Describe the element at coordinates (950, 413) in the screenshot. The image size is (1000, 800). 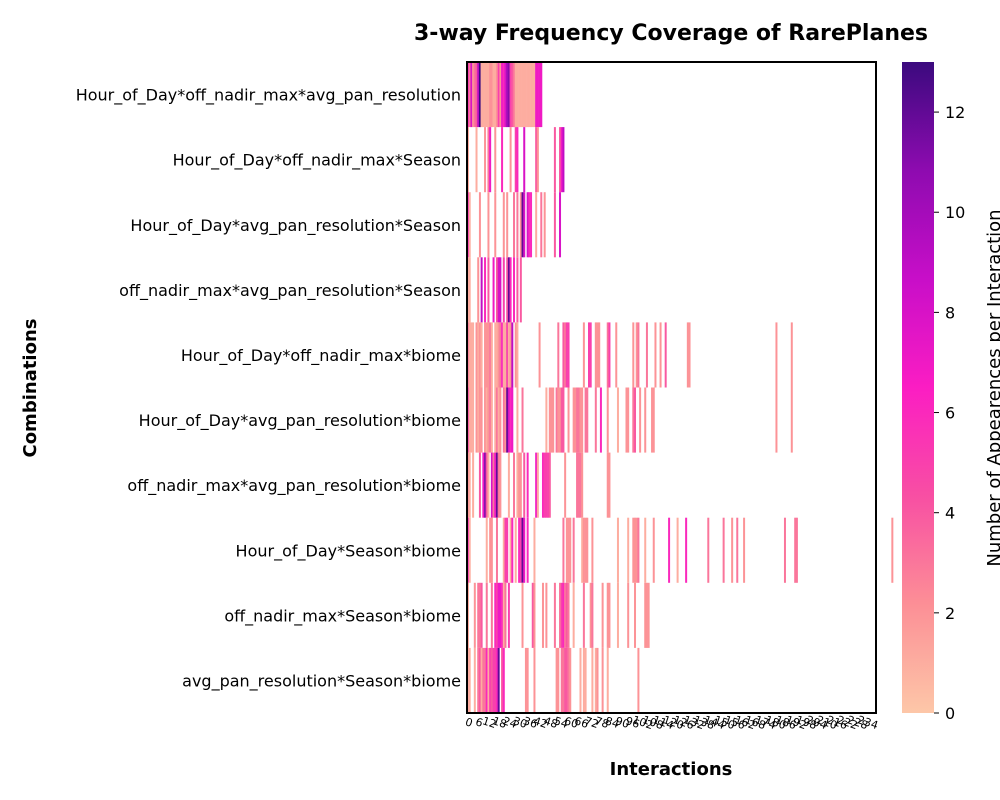
I see `colorbar-tick-label: 6` at that location.